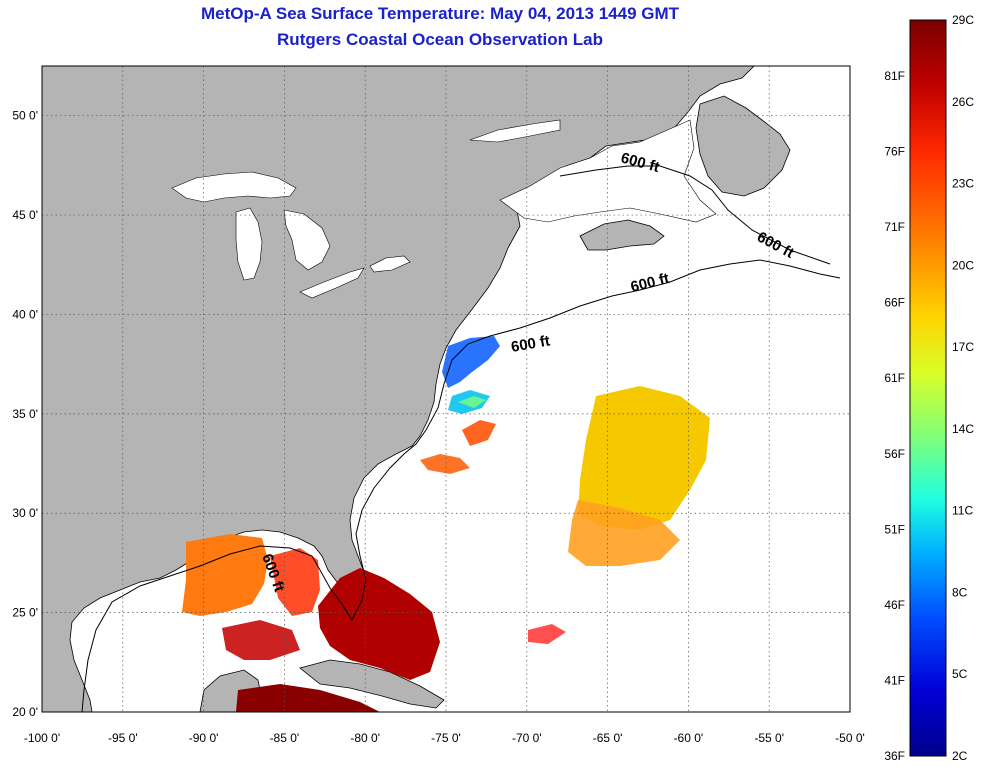 This screenshot has width=984, height=770. Describe the element at coordinates (894, 227) in the screenshot. I see `colorbar-fahrenheit-label: 71F` at that location.